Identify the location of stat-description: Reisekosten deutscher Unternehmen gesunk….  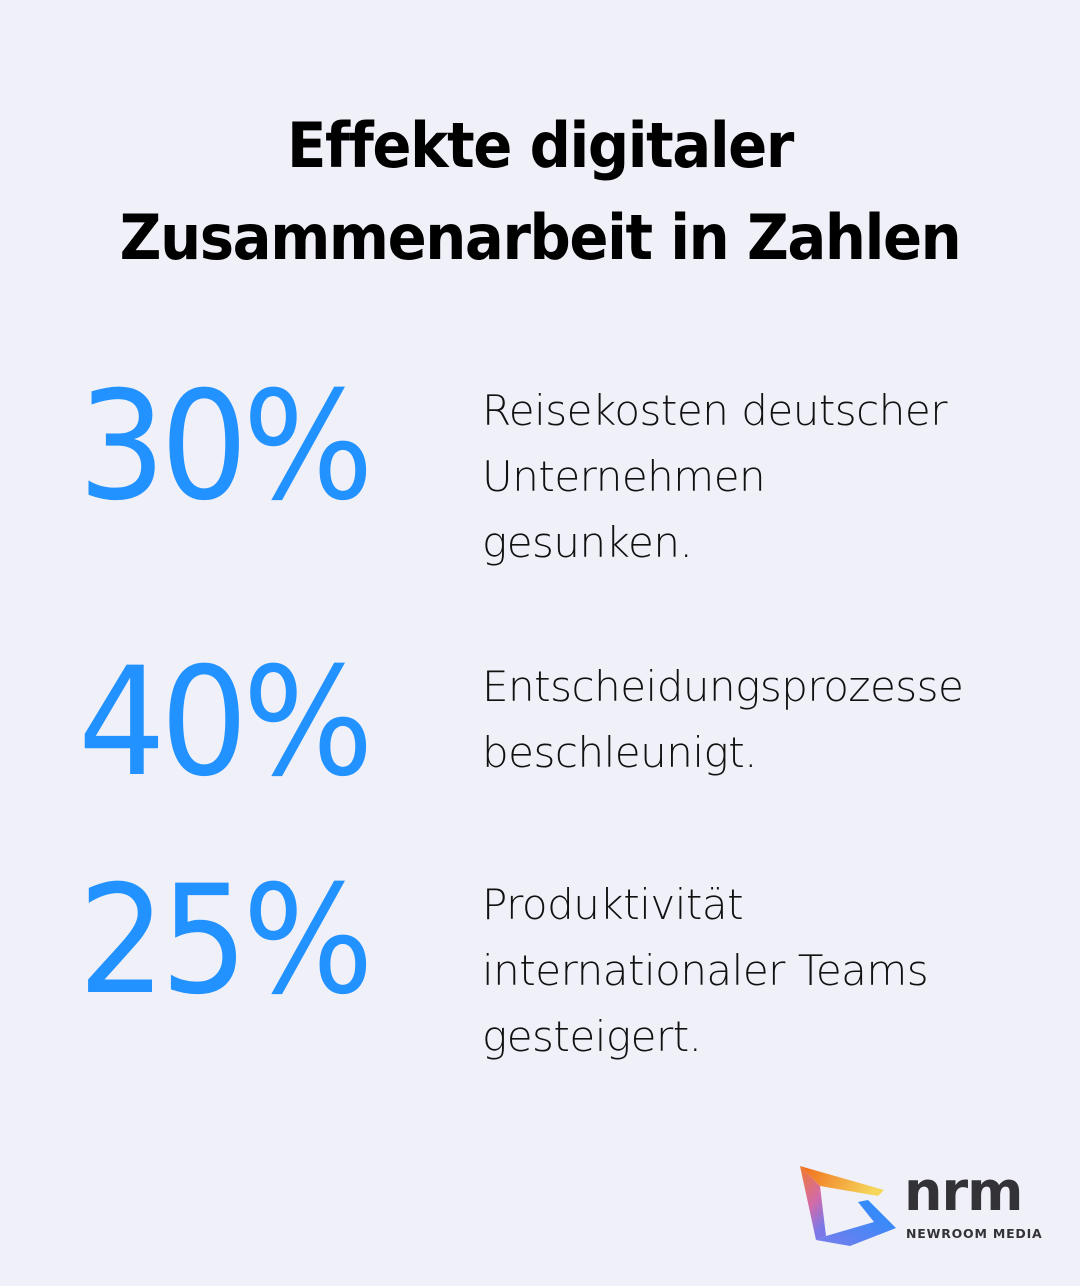
(762, 477).